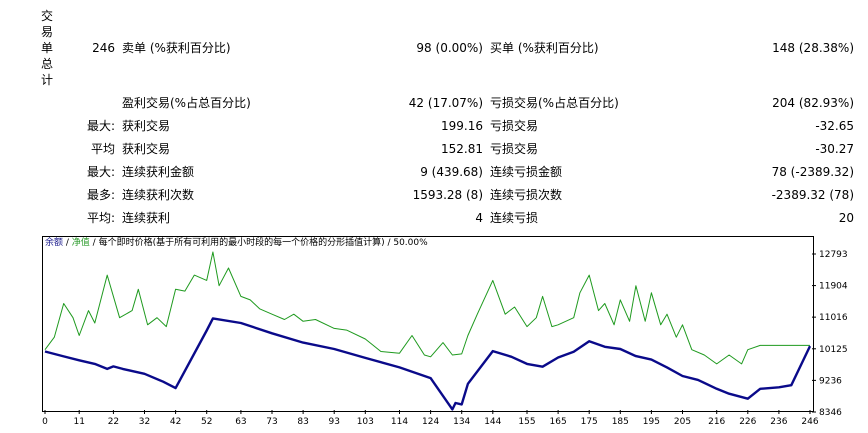 The image size is (868, 433). What do you see at coordinates (833, 318) in the screenshot?
I see `y-tick-label: 11016` at bounding box center [833, 318].